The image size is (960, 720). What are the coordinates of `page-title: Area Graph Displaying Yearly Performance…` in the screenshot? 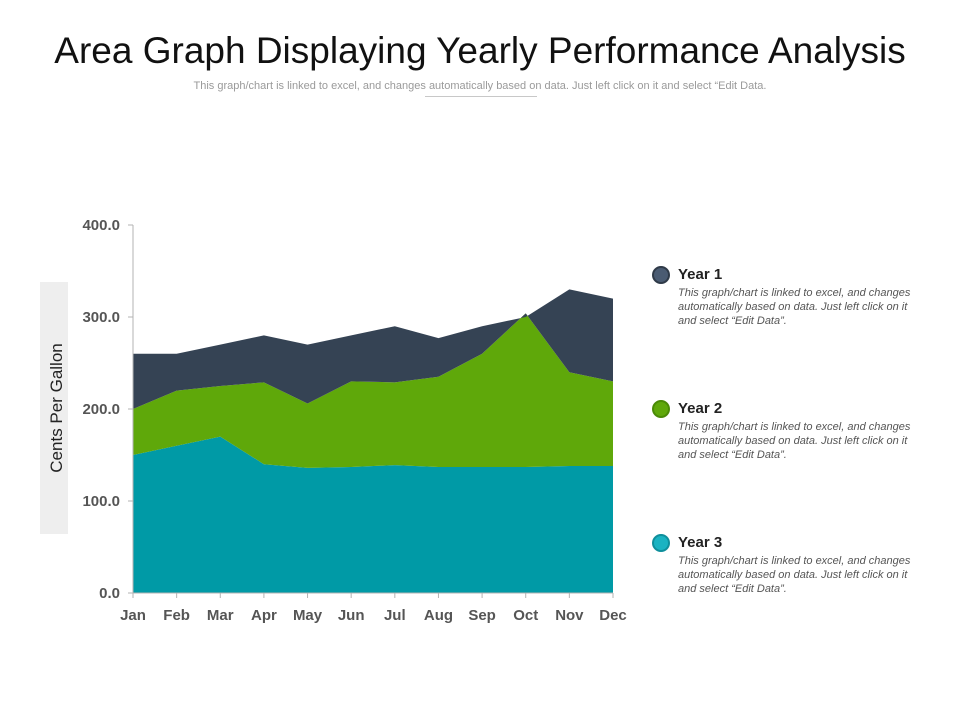 It's located at (480, 50).